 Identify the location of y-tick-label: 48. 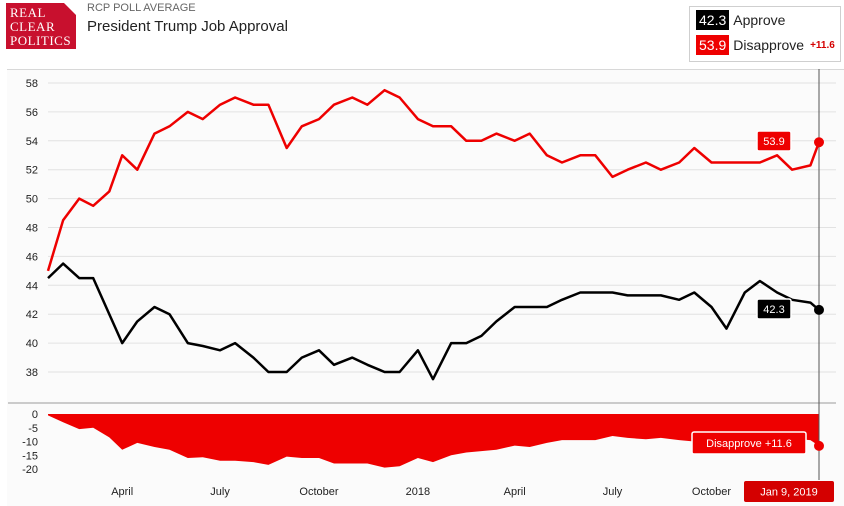
(32, 229).